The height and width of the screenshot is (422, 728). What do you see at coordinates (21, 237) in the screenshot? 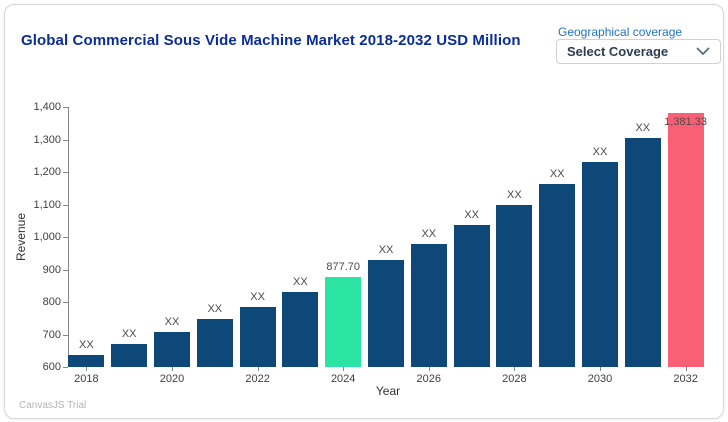
I see `y-axis-title: Revenue` at bounding box center [21, 237].